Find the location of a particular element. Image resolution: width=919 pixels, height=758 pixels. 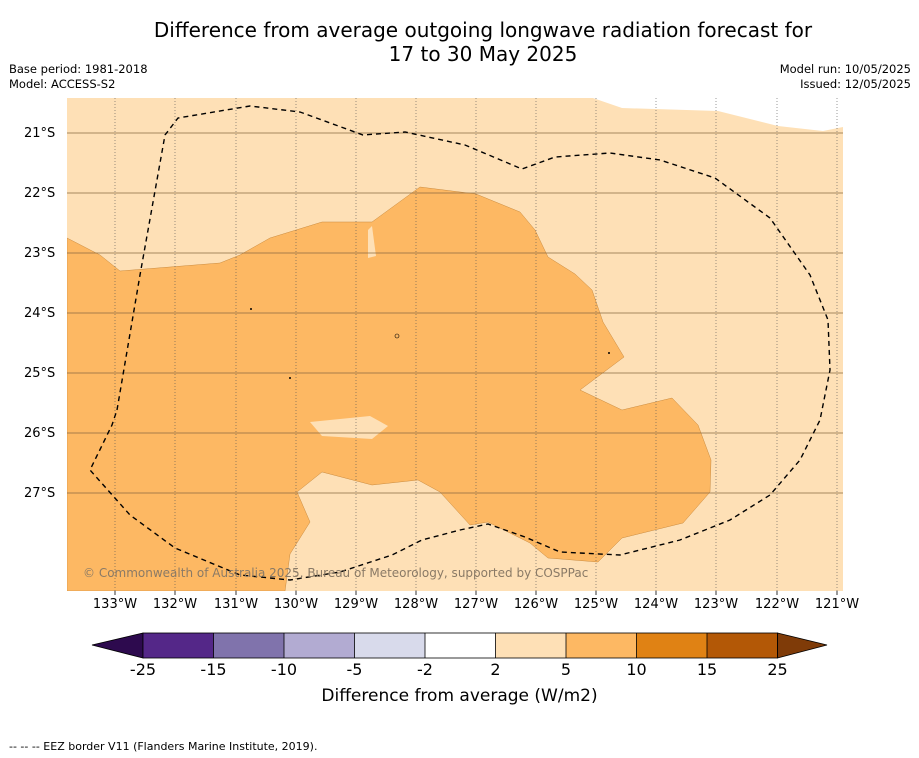

colorbar-tick-label: 10 is located at coordinates (636, 669).